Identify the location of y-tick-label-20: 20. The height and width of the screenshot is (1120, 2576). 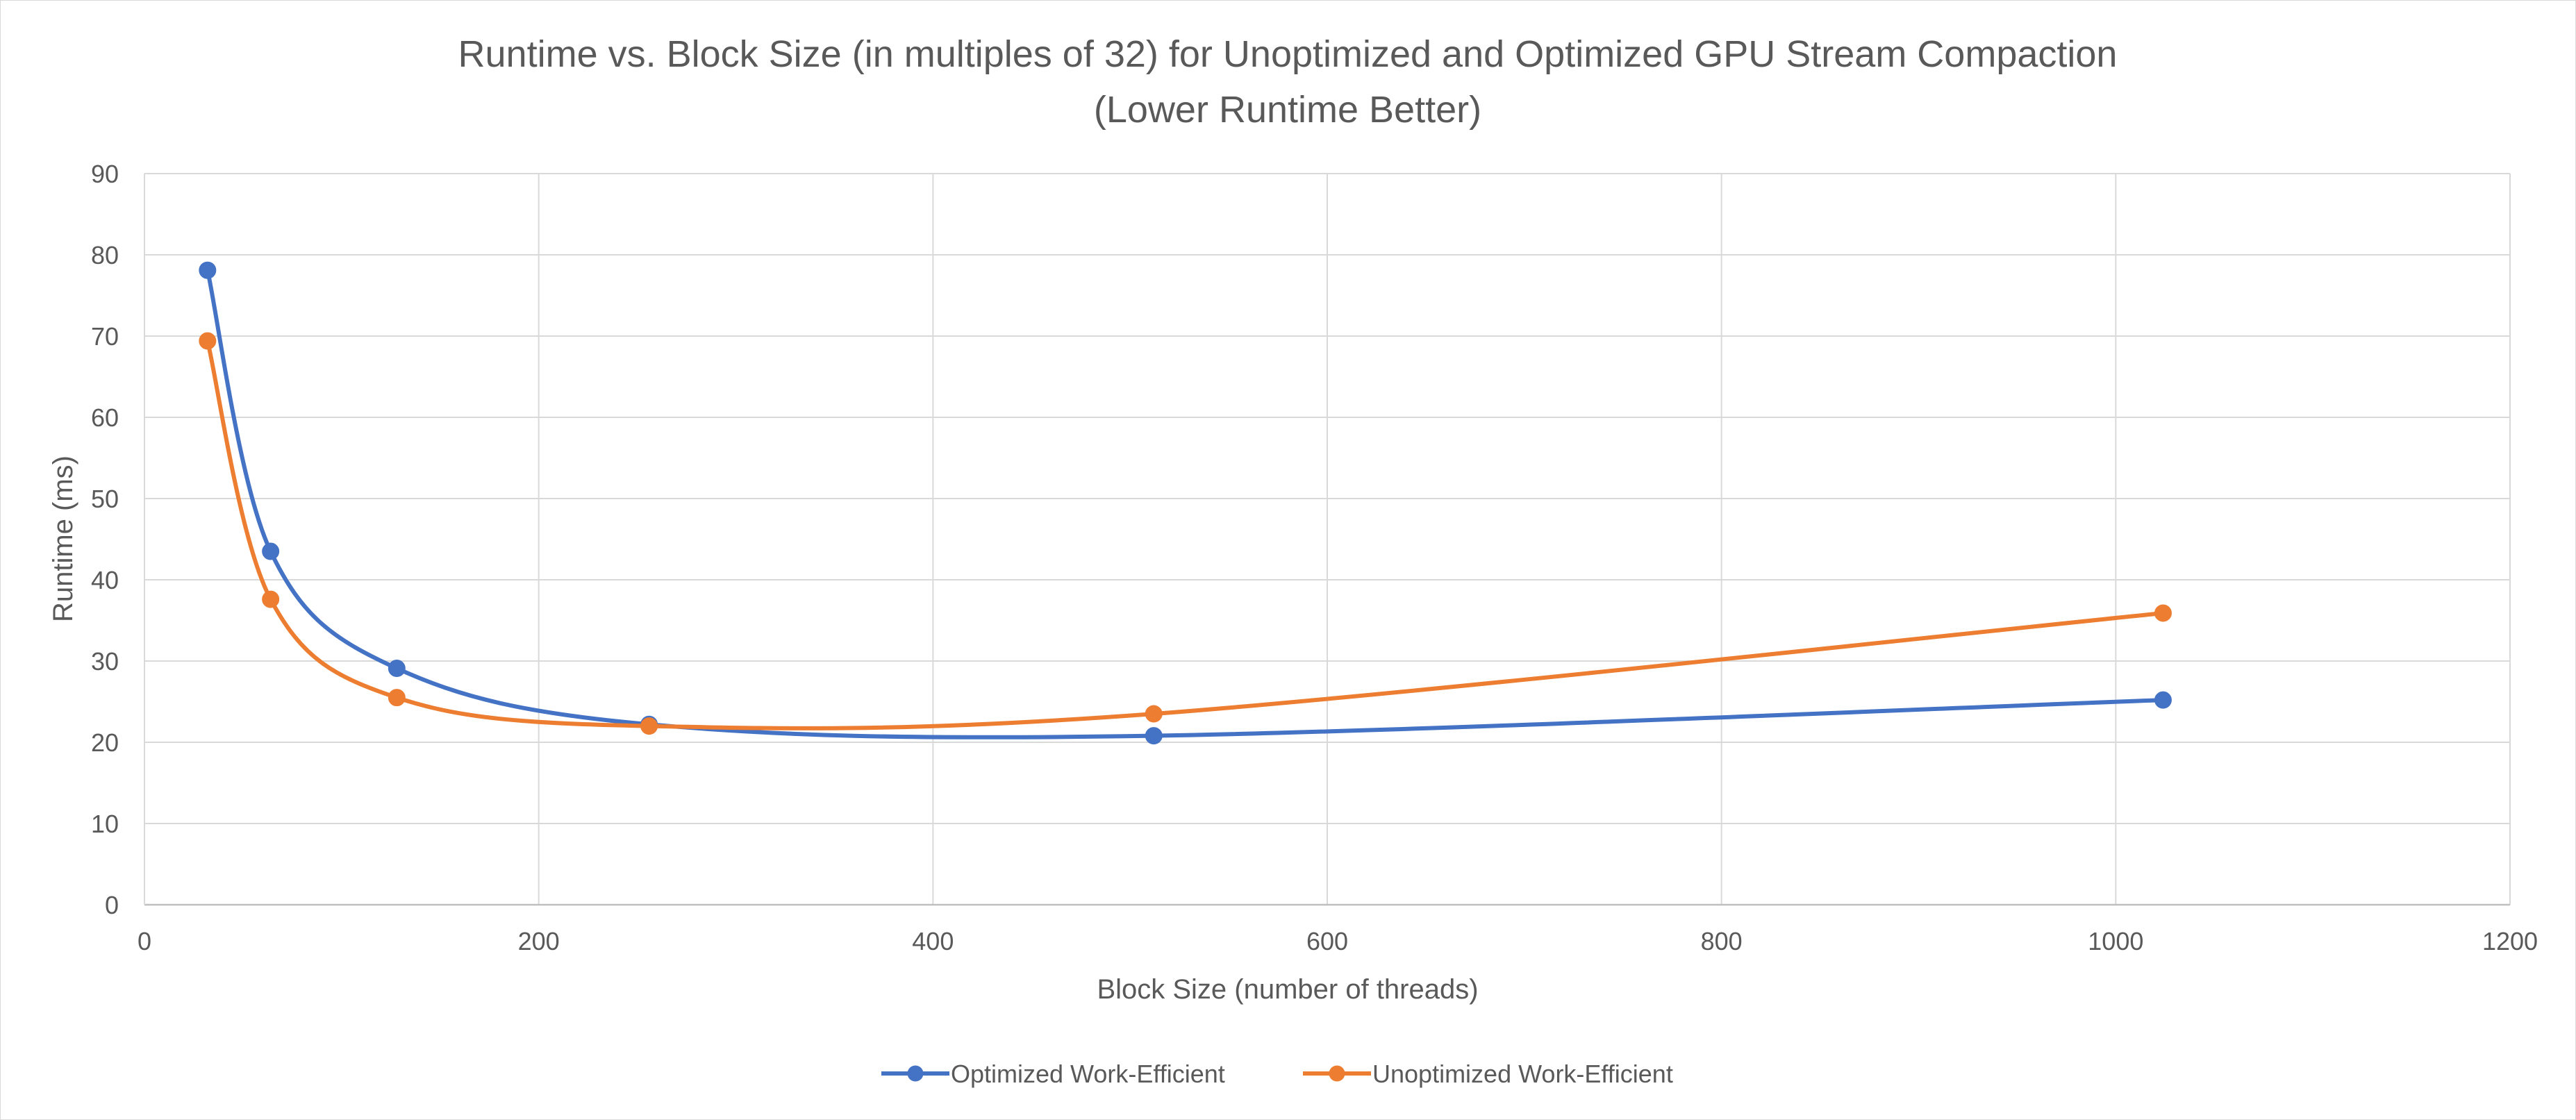
(105, 743).